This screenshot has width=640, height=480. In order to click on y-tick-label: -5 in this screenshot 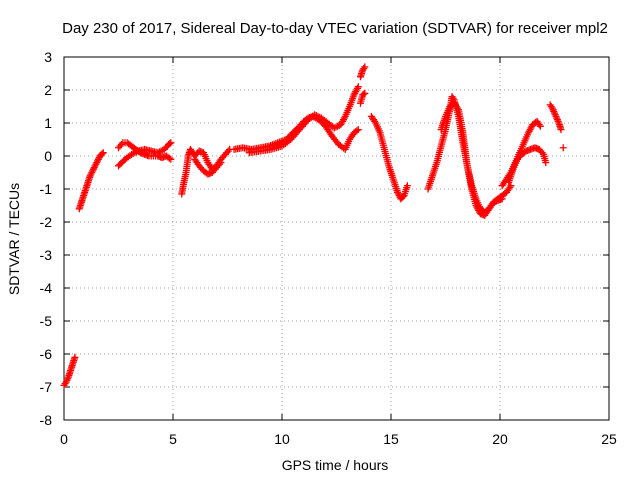, I will do `click(46, 321)`.